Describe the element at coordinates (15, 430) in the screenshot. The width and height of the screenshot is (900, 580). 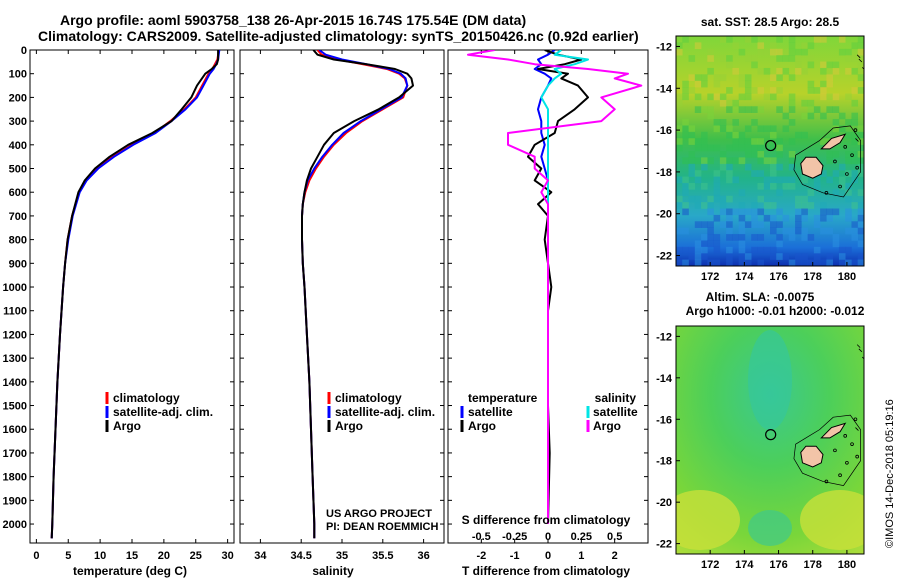
I see `y-tick-label-1600: 1600` at that location.